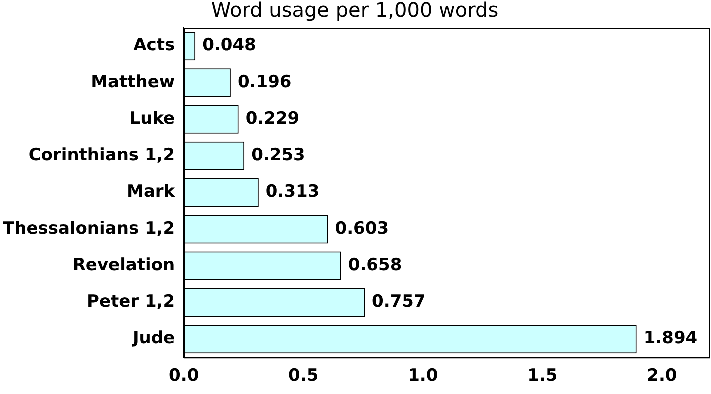 This screenshot has width=711, height=394. What do you see at coordinates (293, 192) in the screenshot?
I see `data-label: 0.313` at bounding box center [293, 192].